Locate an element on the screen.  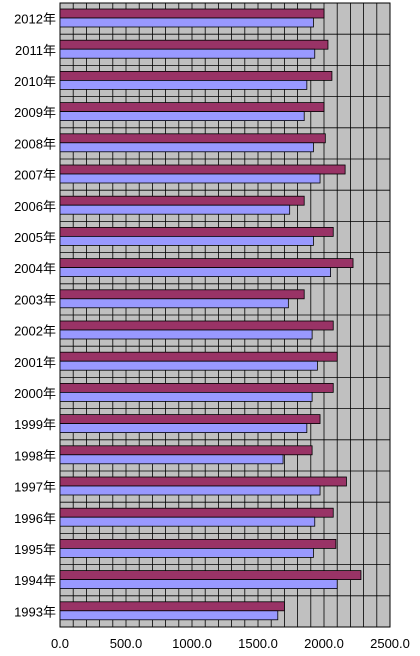
bar-series-1-2000年 is located at coordinates (196, 387).